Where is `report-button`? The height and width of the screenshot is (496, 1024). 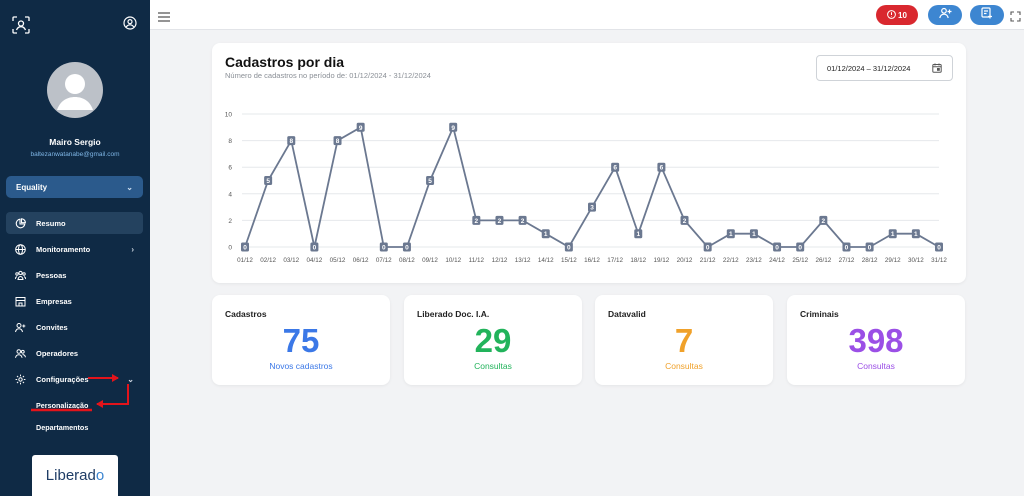
report-button is located at coordinates (987, 15).